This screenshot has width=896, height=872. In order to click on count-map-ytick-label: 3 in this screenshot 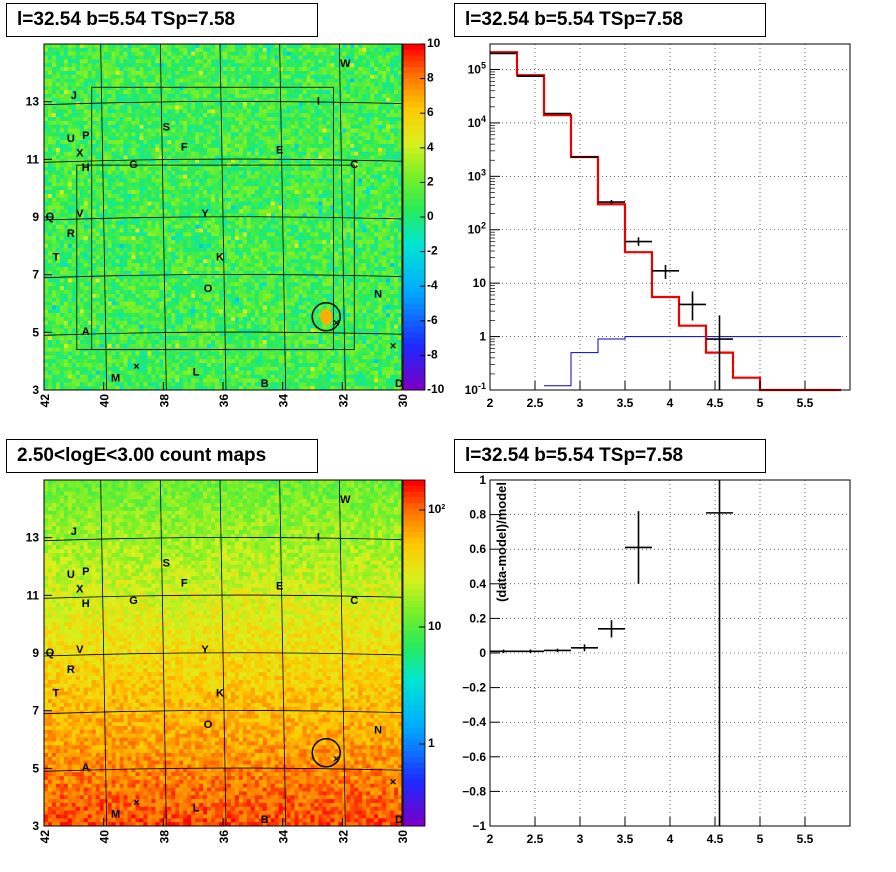, I will do `click(35, 826)`.